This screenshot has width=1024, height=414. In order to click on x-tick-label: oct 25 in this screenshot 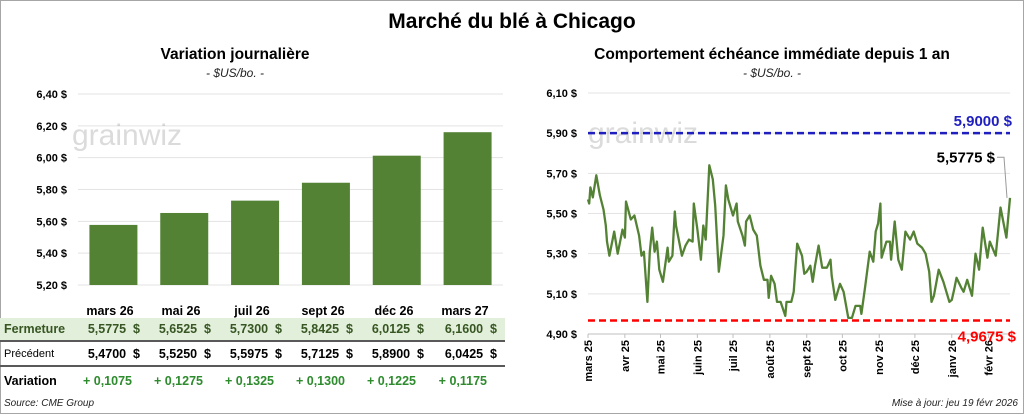, I will do `click(843, 356)`.